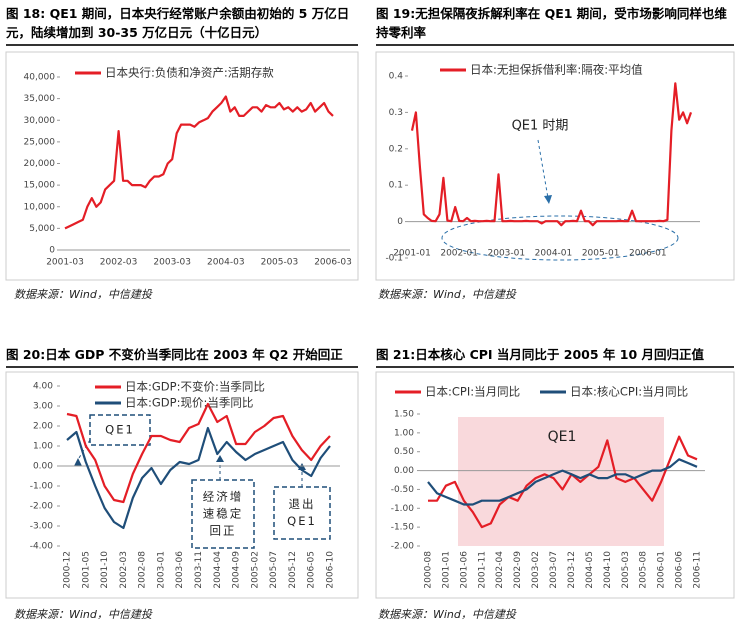  I want to click on x-tick-label: 2005-12, so click(293, 570).